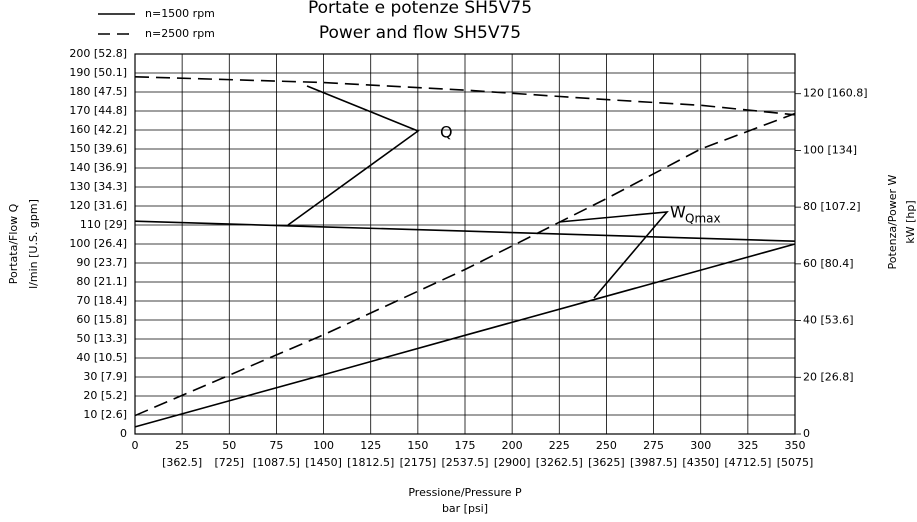  I want to click on legend-label: n=1500 rpm, so click(180, 13).